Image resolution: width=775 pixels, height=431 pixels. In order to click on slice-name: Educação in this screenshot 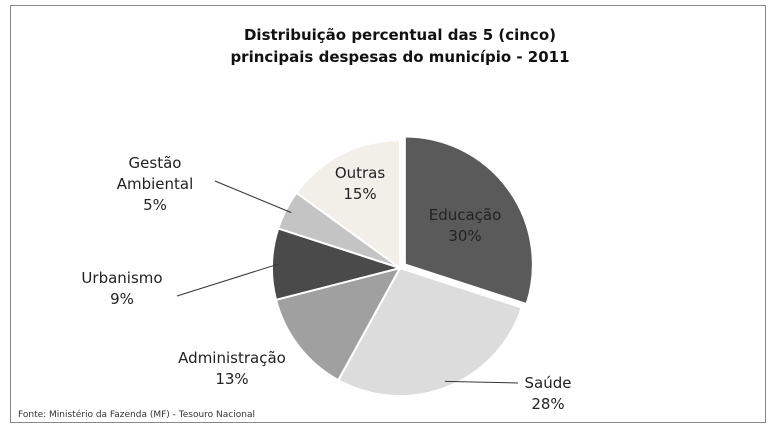, I will do `click(465, 215)`.